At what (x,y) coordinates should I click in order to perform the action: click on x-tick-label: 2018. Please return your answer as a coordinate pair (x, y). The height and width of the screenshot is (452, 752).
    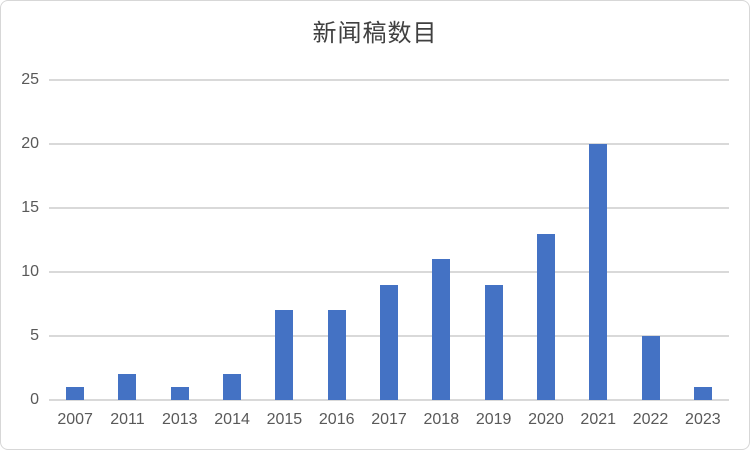
    Looking at the image, I should click on (441, 419).